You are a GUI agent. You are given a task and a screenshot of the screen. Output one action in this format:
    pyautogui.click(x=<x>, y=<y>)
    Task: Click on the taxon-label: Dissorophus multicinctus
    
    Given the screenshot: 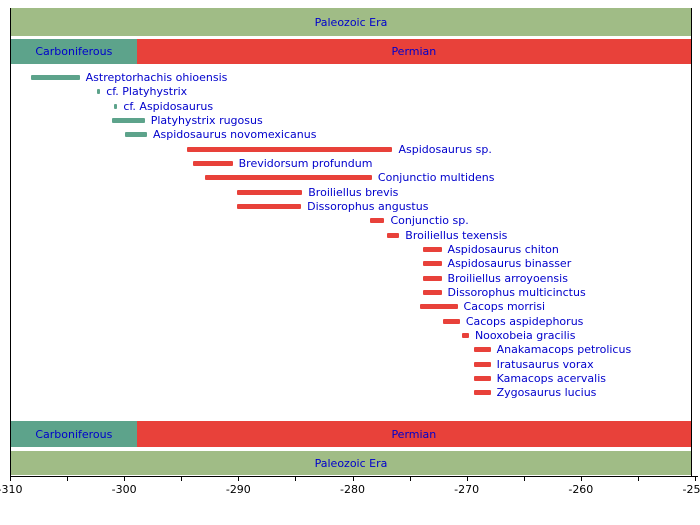 What is the action you would take?
    pyautogui.click(x=516, y=292)
    